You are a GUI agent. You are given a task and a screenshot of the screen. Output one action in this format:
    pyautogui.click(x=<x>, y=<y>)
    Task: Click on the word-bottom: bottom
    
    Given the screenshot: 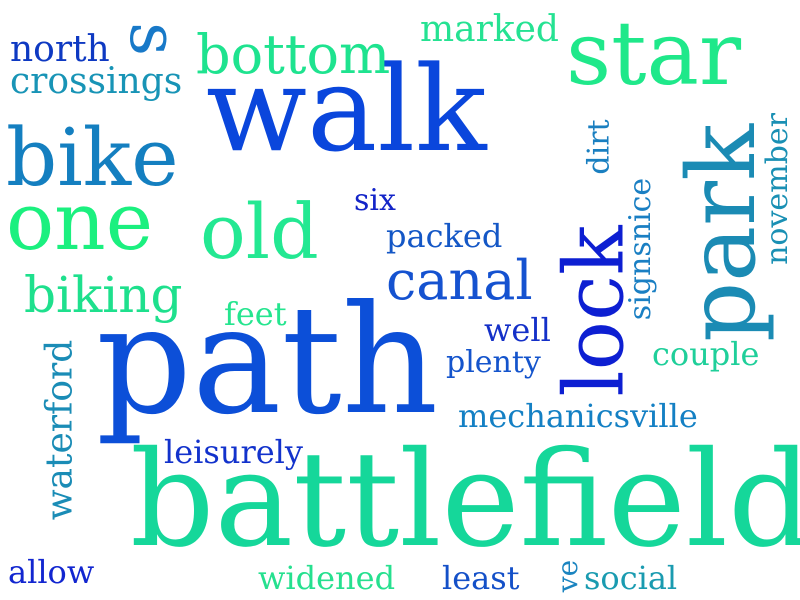 What is the action you would take?
    pyautogui.click(x=293, y=54)
    